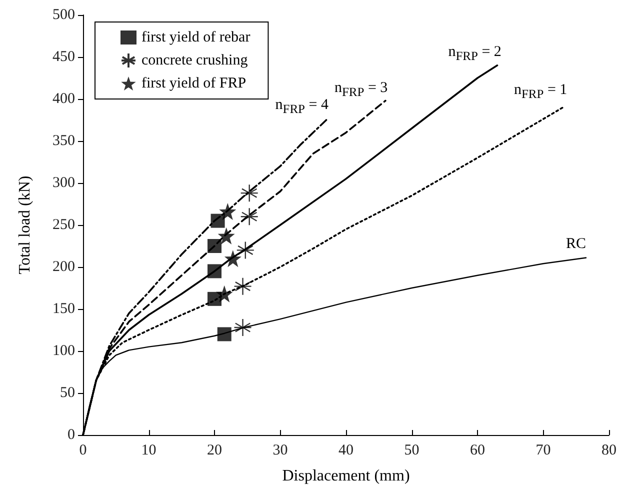 Image resolution: width=636 pixels, height=491 pixels. I want to click on x-tick-label: 60, so click(477, 450).